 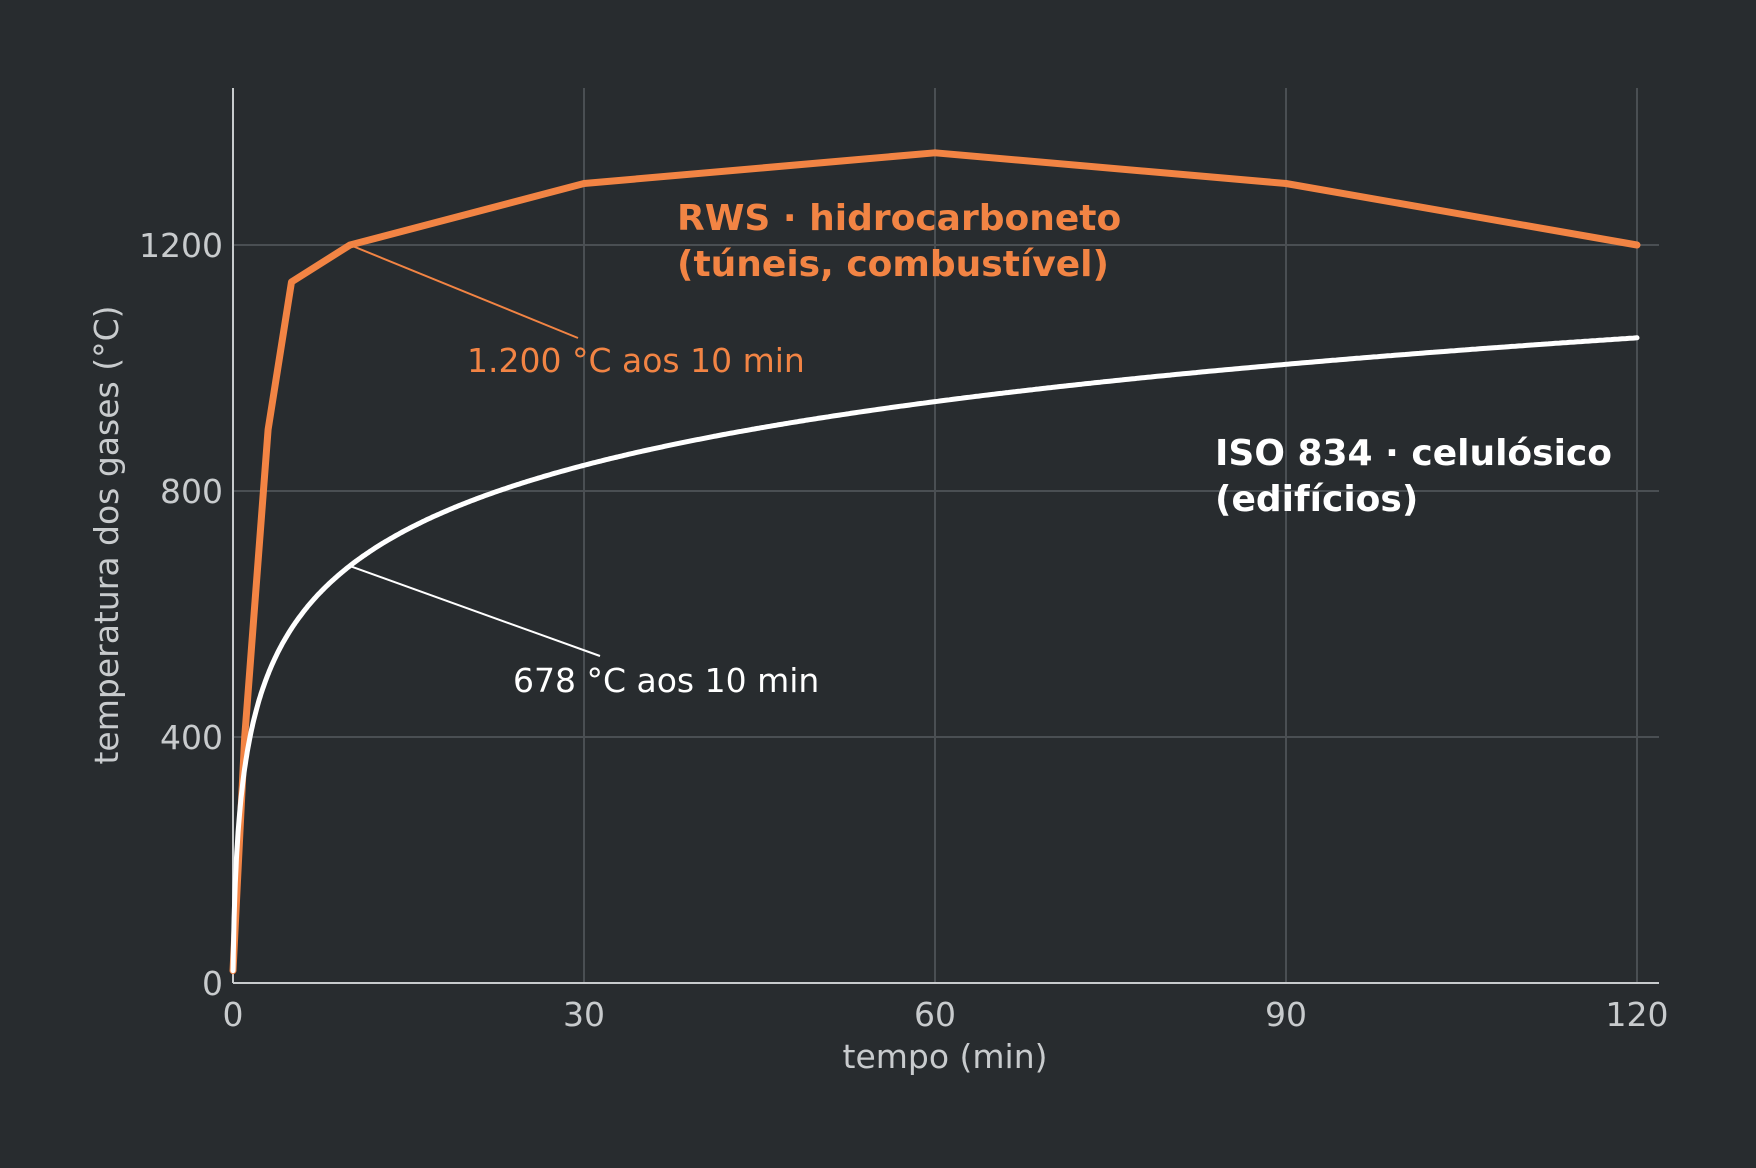 What do you see at coordinates (233, 1014) in the screenshot?
I see `x-tick-label: 0` at bounding box center [233, 1014].